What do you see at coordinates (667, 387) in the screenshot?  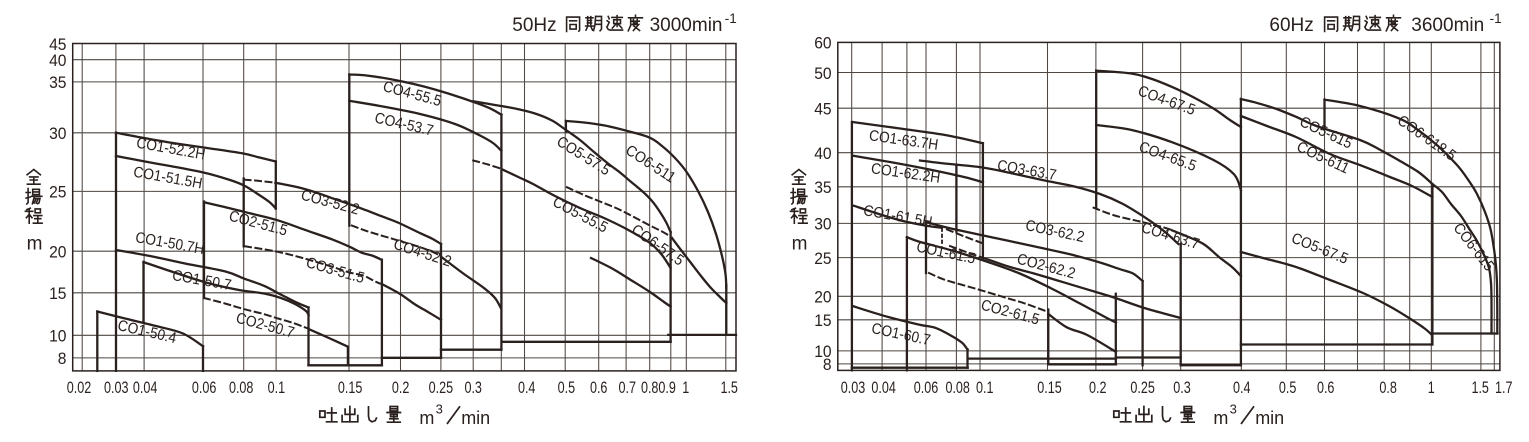 I see `svg-text: 0.9` at bounding box center [667, 387].